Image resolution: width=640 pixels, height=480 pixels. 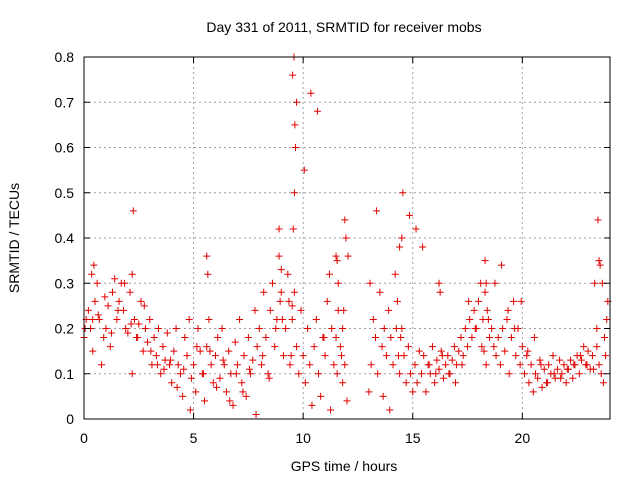 I want to click on x-tick-label: 5, so click(x=194, y=438).